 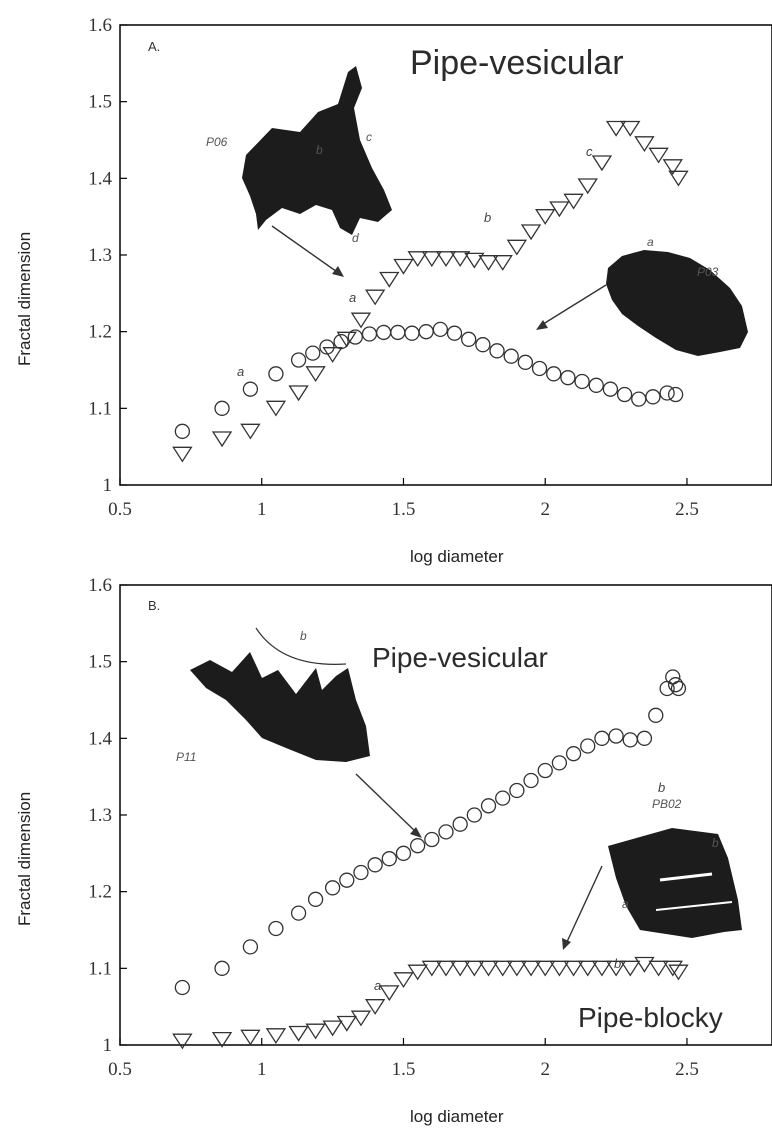 What do you see at coordinates (584, 905) in the screenshot?
I see `arrow-pb02` at bounding box center [584, 905].